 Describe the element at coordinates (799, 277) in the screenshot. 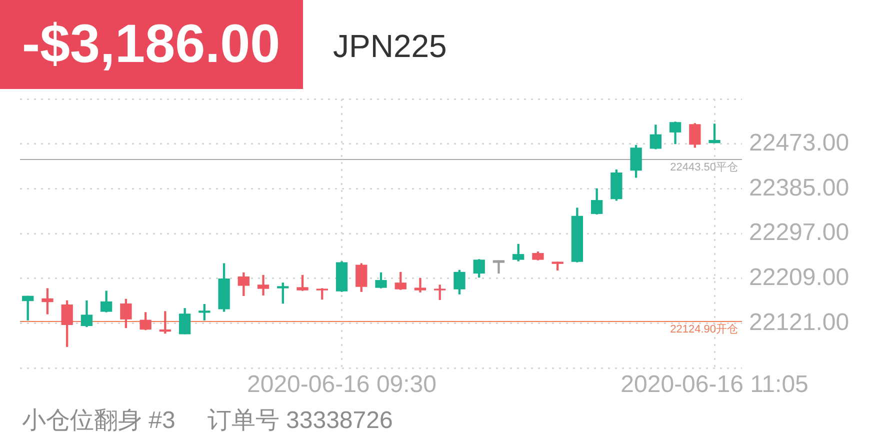

I see `y-tick-label: 22209.00` at that location.